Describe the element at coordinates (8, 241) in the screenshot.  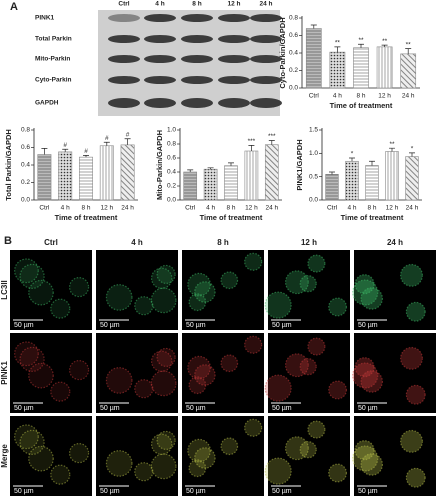
I see `panel-label: B` at that location.